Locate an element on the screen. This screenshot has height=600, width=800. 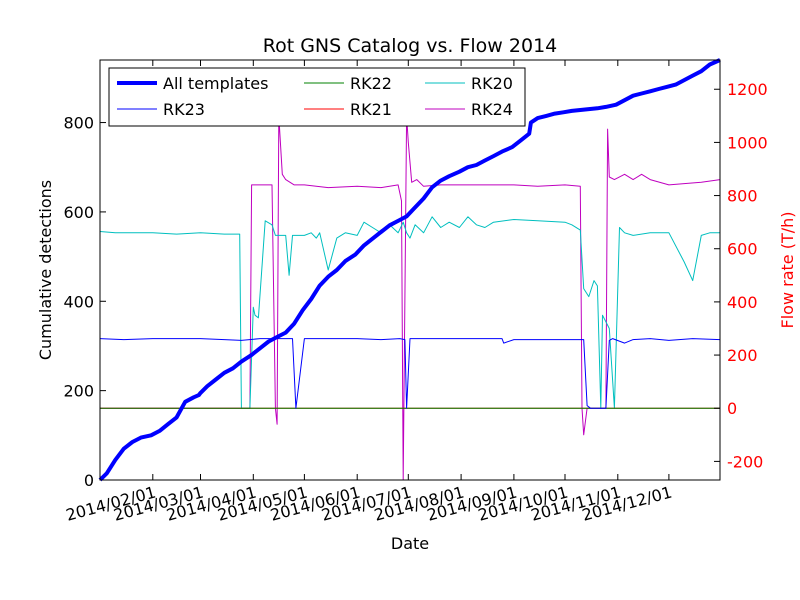
legend-label: RK24 is located at coordinates (492, 109).